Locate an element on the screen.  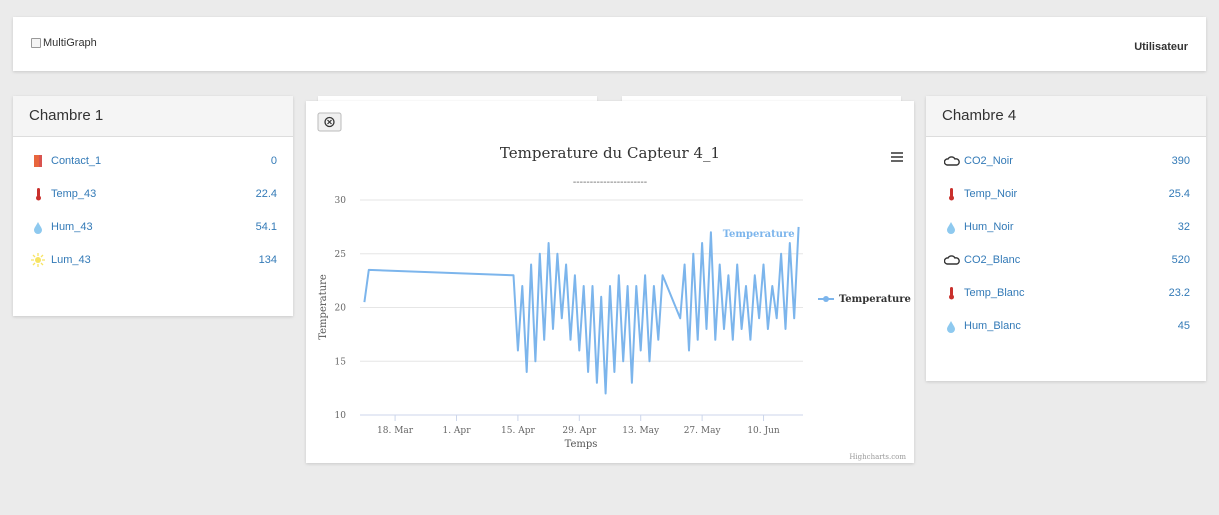
sensor-value: 134 is located at coordinates (267, 260).